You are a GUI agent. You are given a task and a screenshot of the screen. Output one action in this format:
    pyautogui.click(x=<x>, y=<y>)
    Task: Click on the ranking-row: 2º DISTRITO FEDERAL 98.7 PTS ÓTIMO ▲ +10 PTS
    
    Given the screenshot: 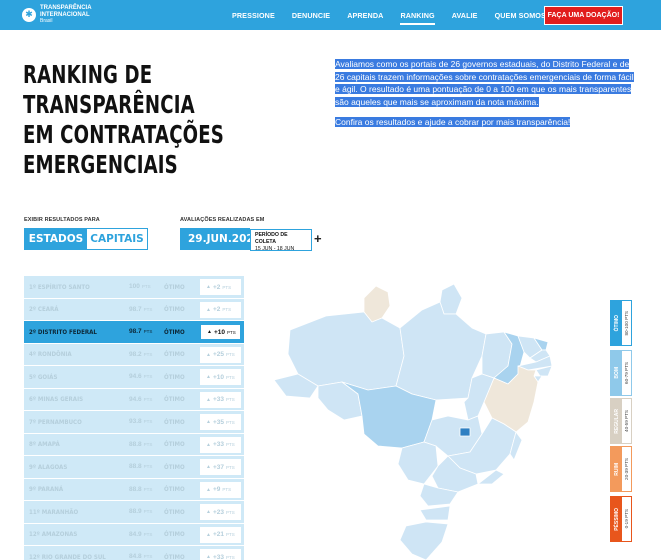 What is the action you would take?
    pyautogui.click(x=134, y=332)
    